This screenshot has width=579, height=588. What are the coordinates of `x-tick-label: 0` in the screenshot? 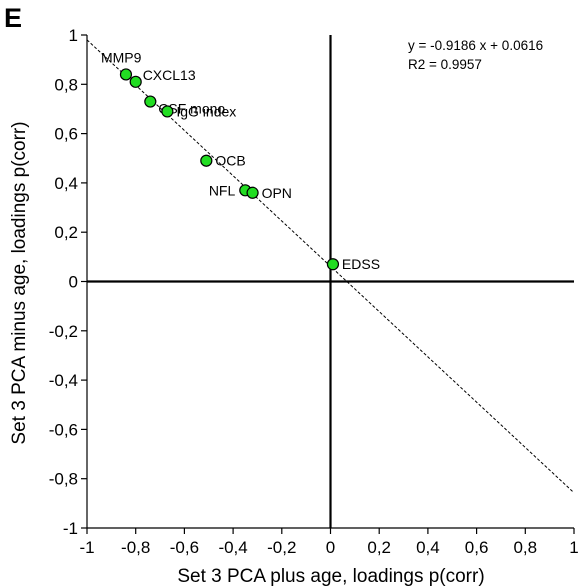 It's located at (330, 547).